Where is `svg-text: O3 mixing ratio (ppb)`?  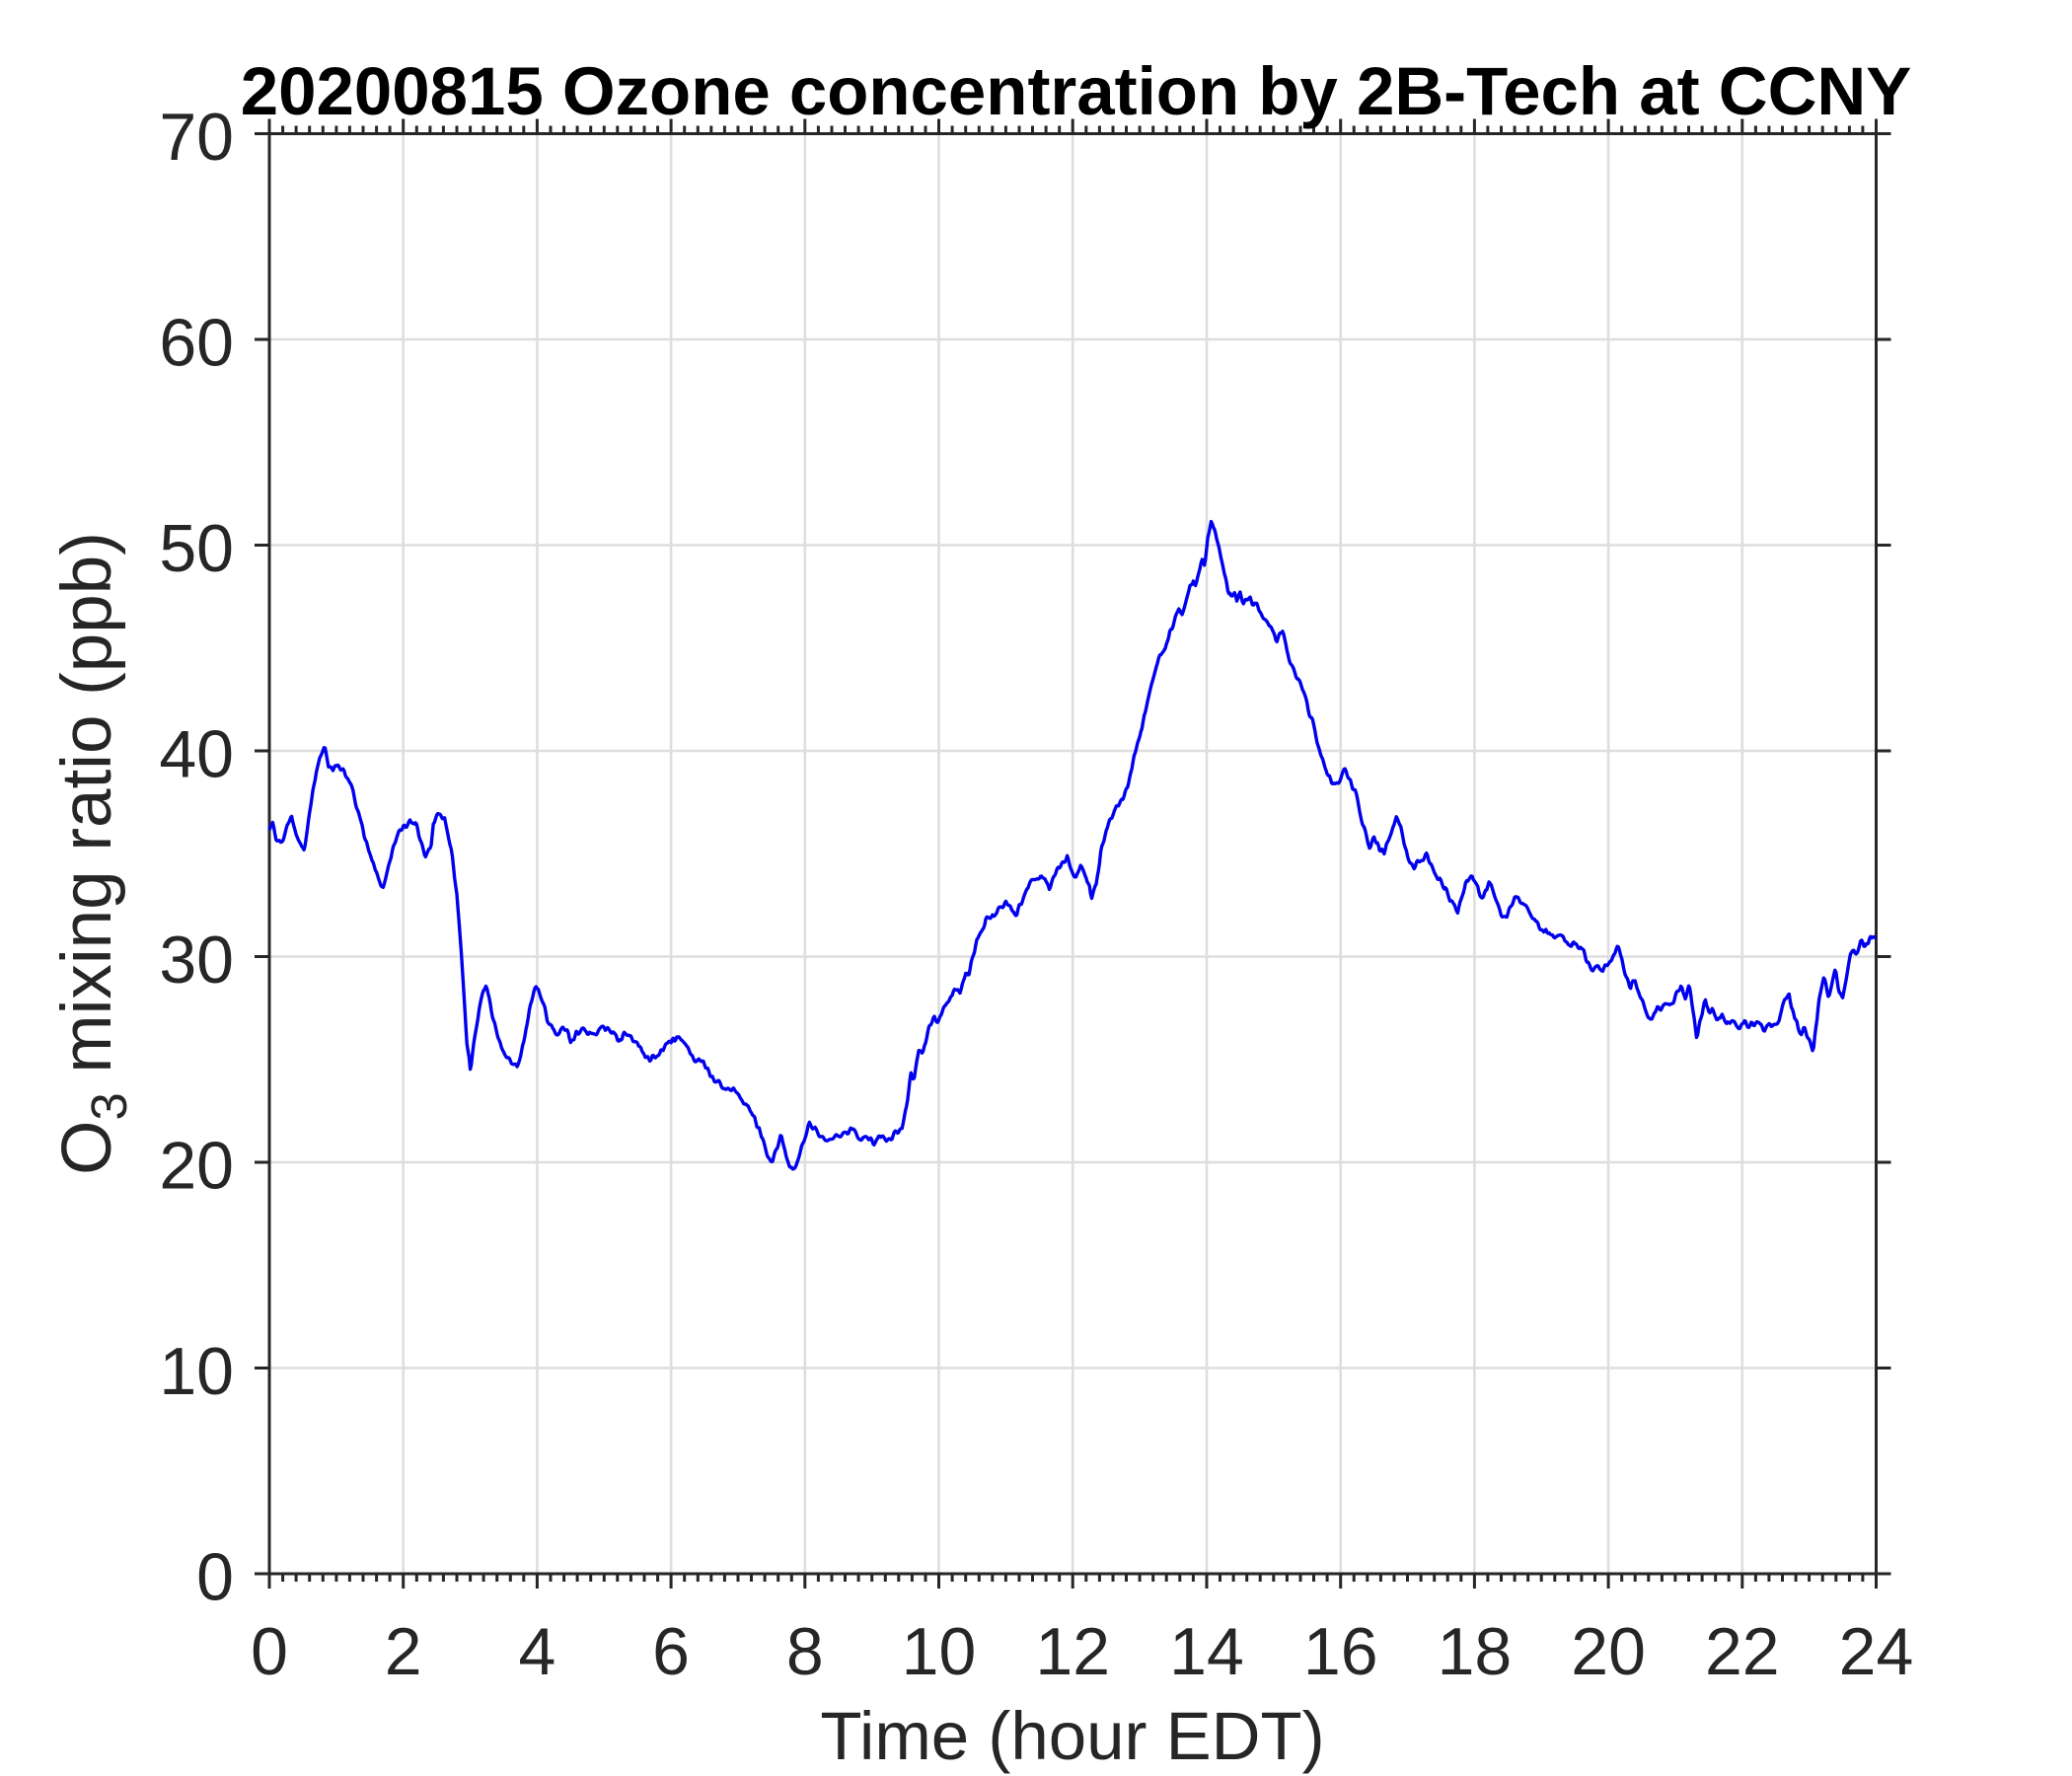
svg-text: O3 mixing ratio (ppb) is located at coordinates (93, 854).